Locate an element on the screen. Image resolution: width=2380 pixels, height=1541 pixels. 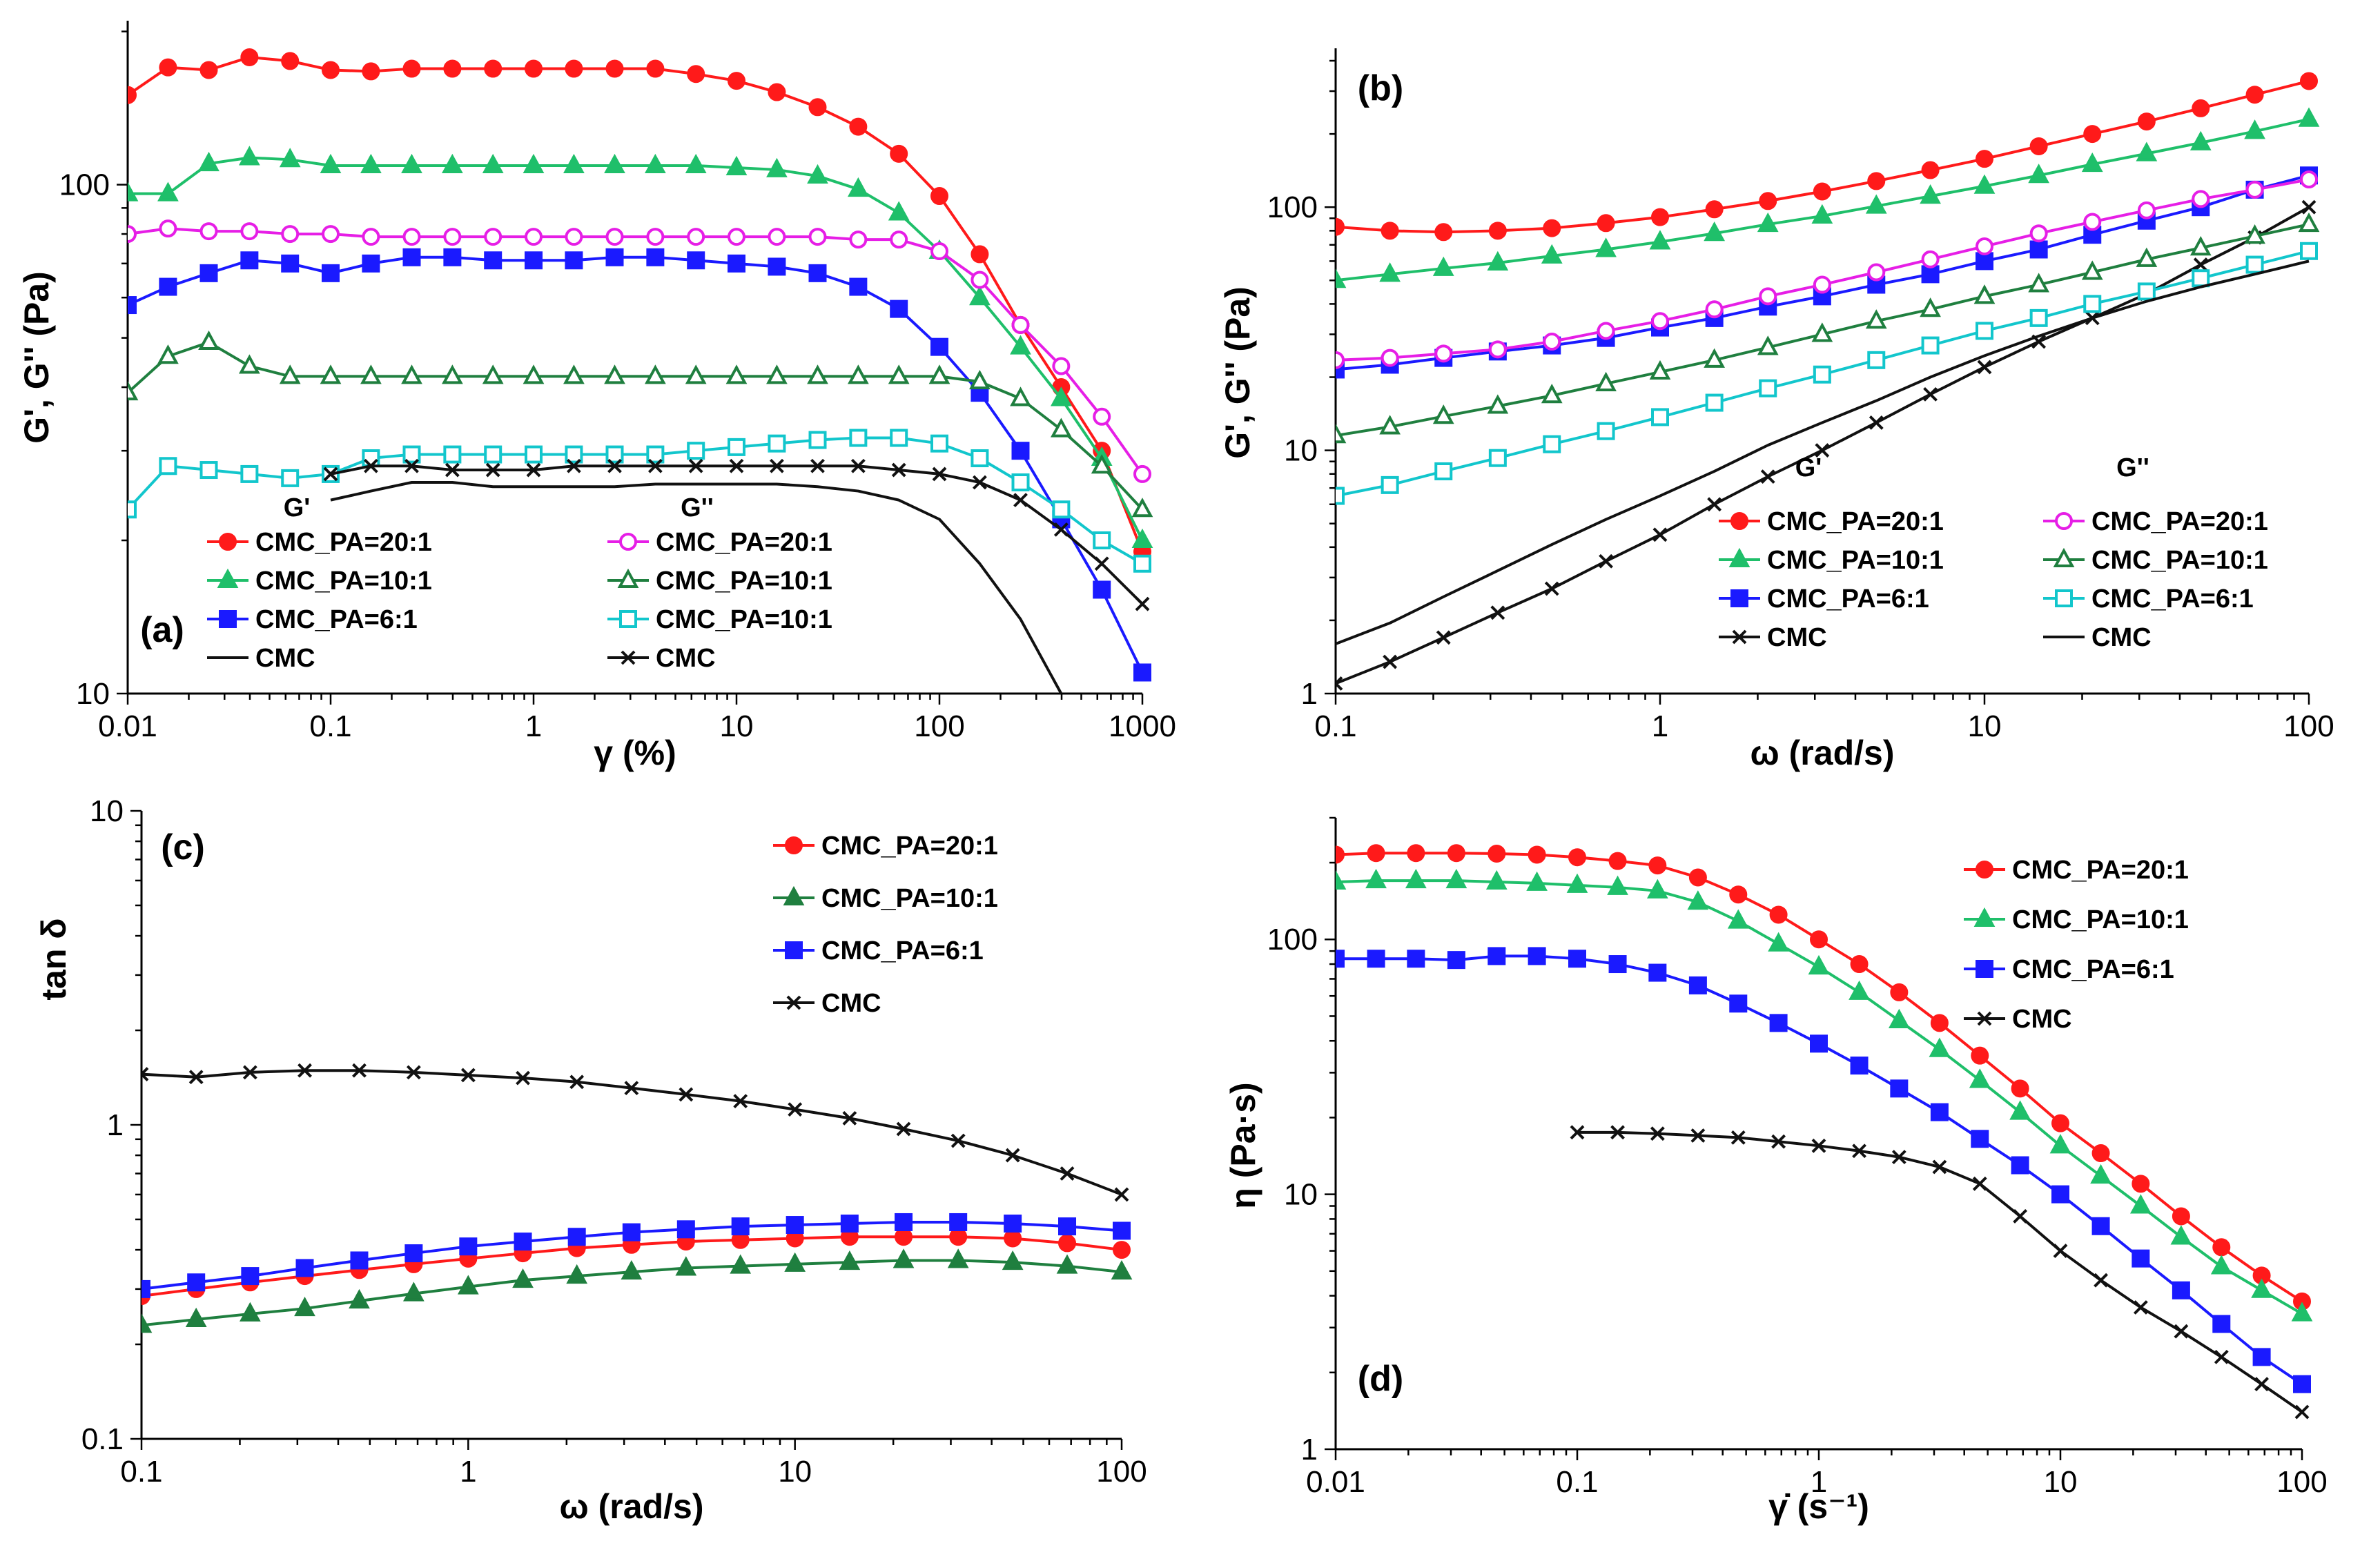
x-tick-label: 1 is located at coordinates (1660, 726).